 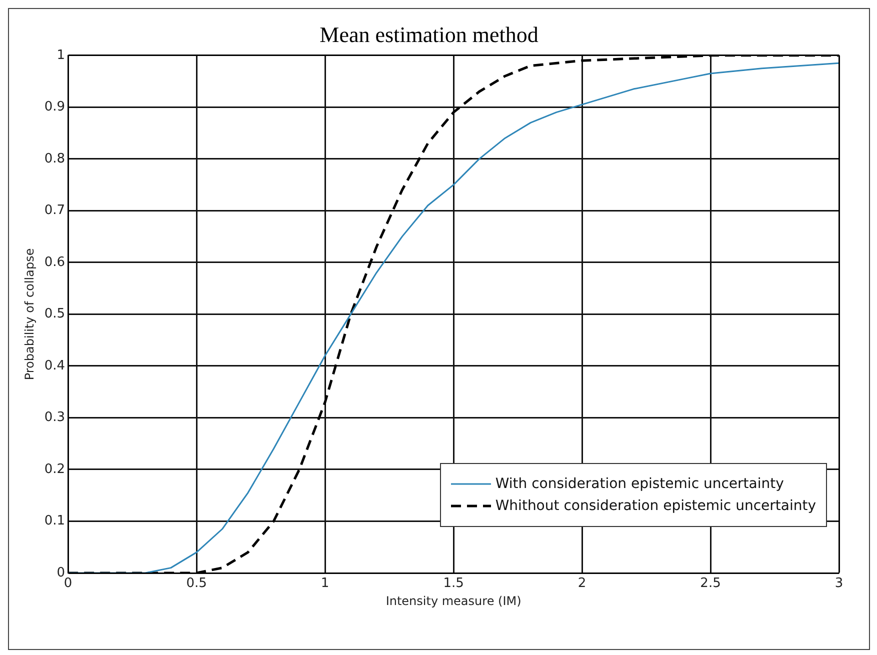 I want to click on x-tick-label: 2.5, so click(x=710, y=584).